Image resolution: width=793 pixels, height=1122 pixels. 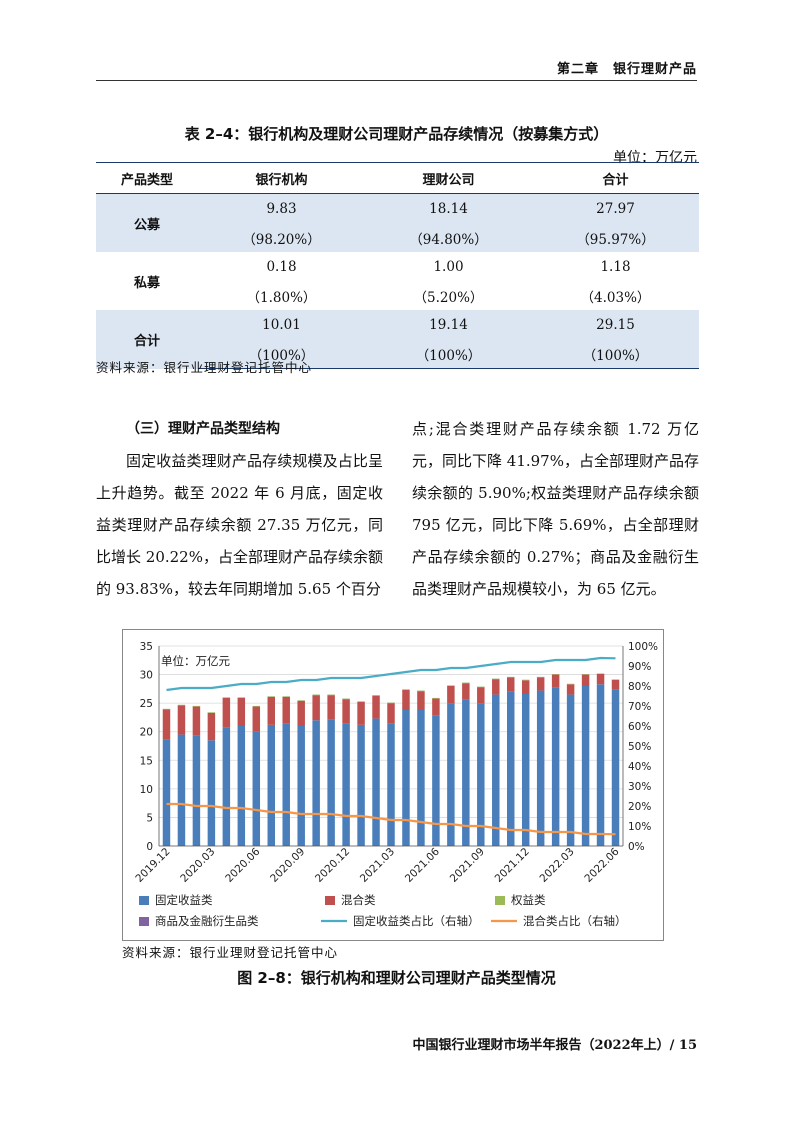 I want to click on x-tick-label: 2021.09, so click(x=467, y=865).